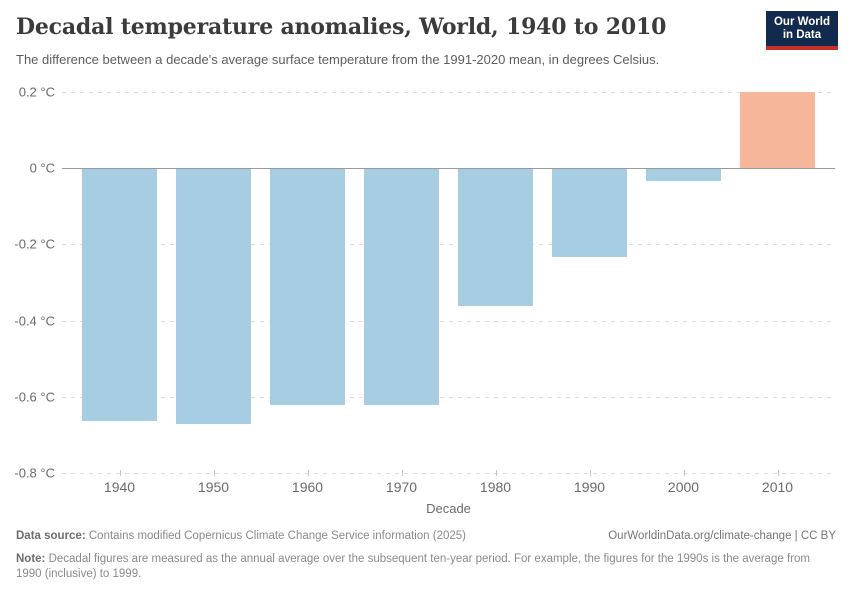 The width and height of the screenshot is (850, 600). I want to click on x-tick-1940, so click(120, 473).